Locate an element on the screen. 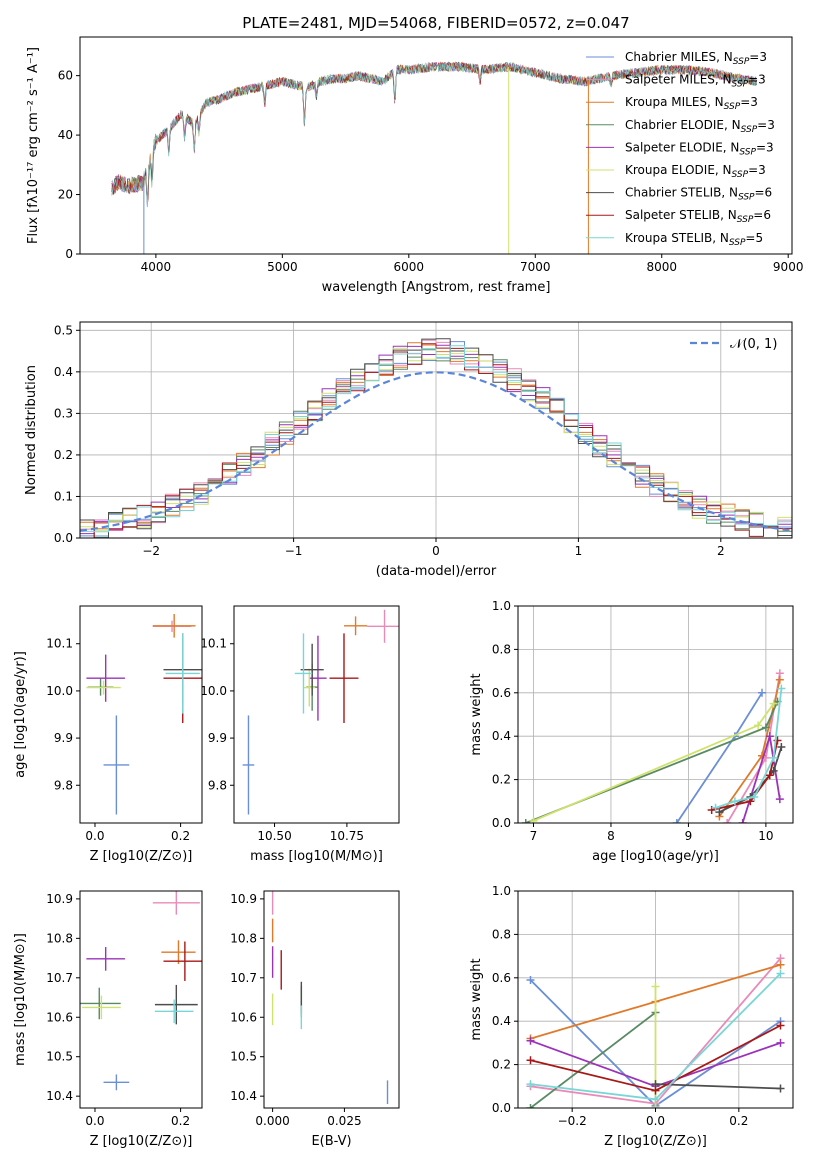 This screenshot has height=1170, width=819. y-tick-label: 9.9 is located at coordinates (63, 738).